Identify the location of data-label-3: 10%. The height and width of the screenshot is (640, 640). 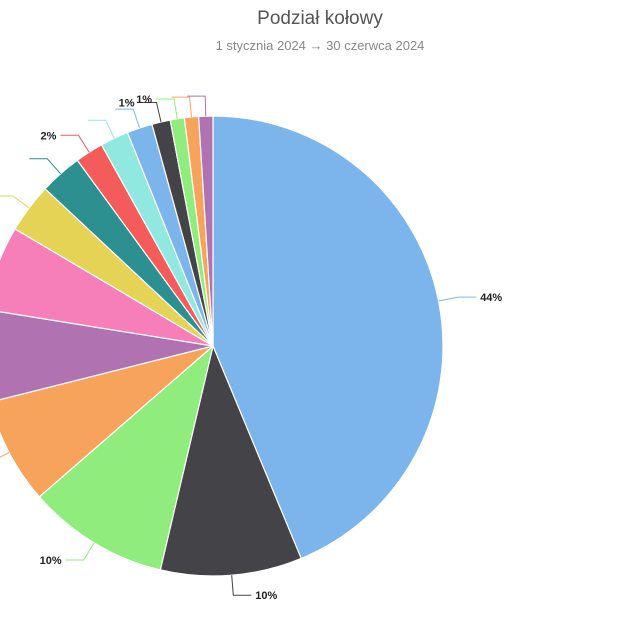
(51, 561).